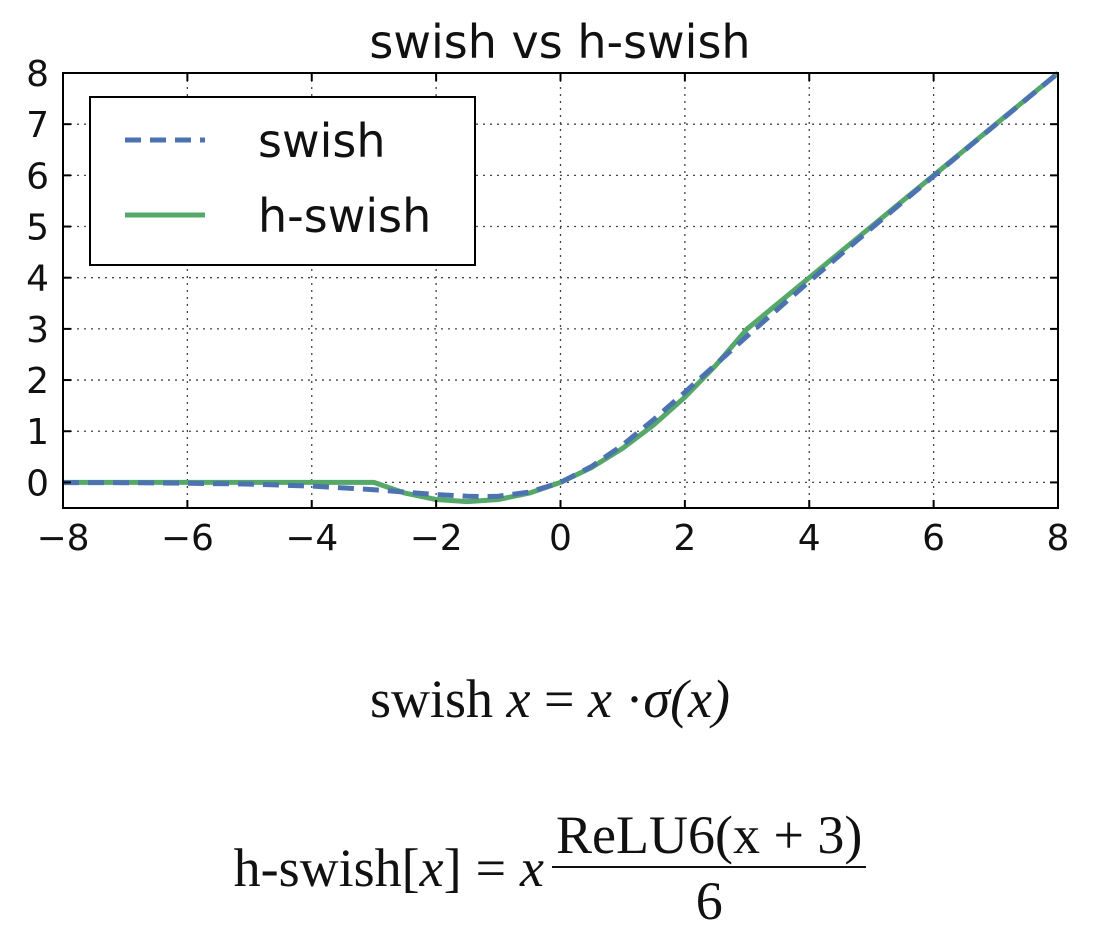  Describe the element at coordinates (559, 42) in the screenshot. I see `chart-title: swish vs h-swish` at that location.